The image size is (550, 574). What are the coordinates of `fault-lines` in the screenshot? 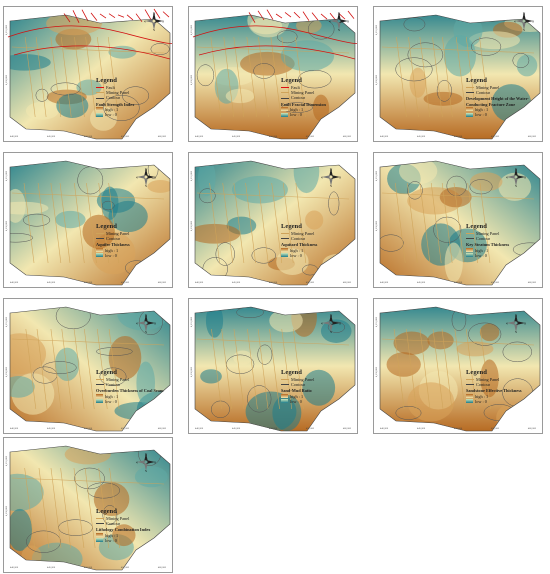 It's located at (274, 34).